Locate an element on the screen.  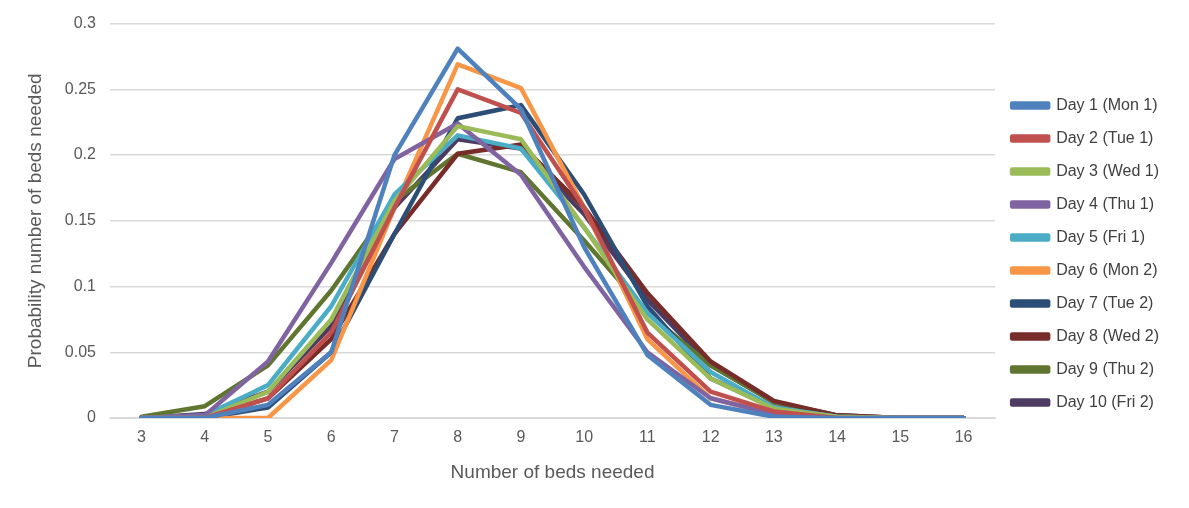
legend-label: Day 2 (Tue 1) is located at coordinates (1105, 137).